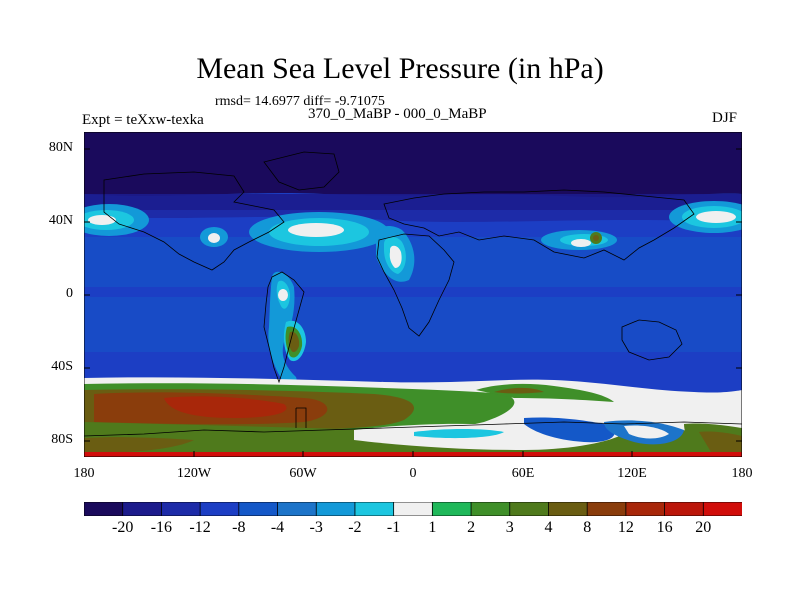 This screenshot has height=600, width=800. I want to click on colorbar-label: 20, so click(703, 527).